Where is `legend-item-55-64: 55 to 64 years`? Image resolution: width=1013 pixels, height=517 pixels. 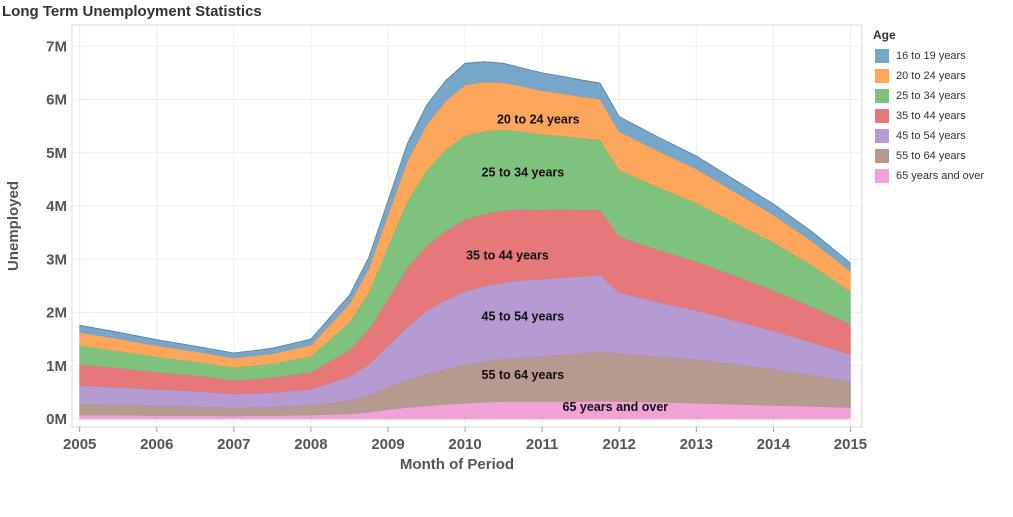
legend-item-55-64: 55 to 64 years is located at coordinates (928, 156).